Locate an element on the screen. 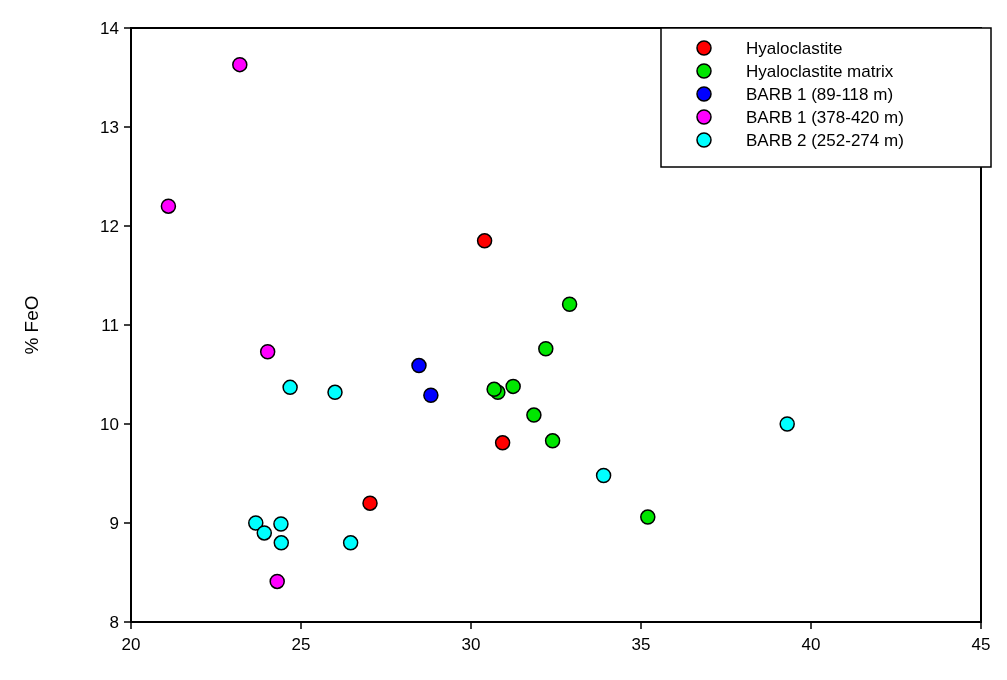 The height and width of the screenshot is (680, 1007). legend-label: Hyaloclastite is located at coordinates (794, 48).